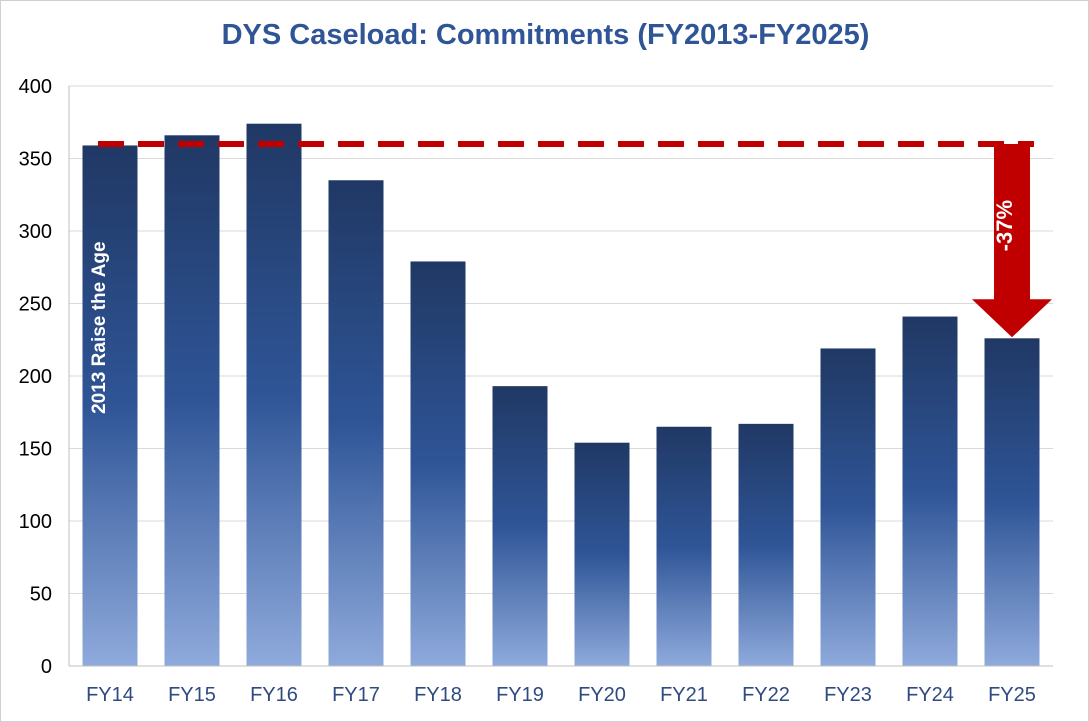 The image size is (1089, 722). What do you see at coordinates (438, 695) in the screenshot?
I see `x-tick-label: FY18` at bounding box center [438, 695].